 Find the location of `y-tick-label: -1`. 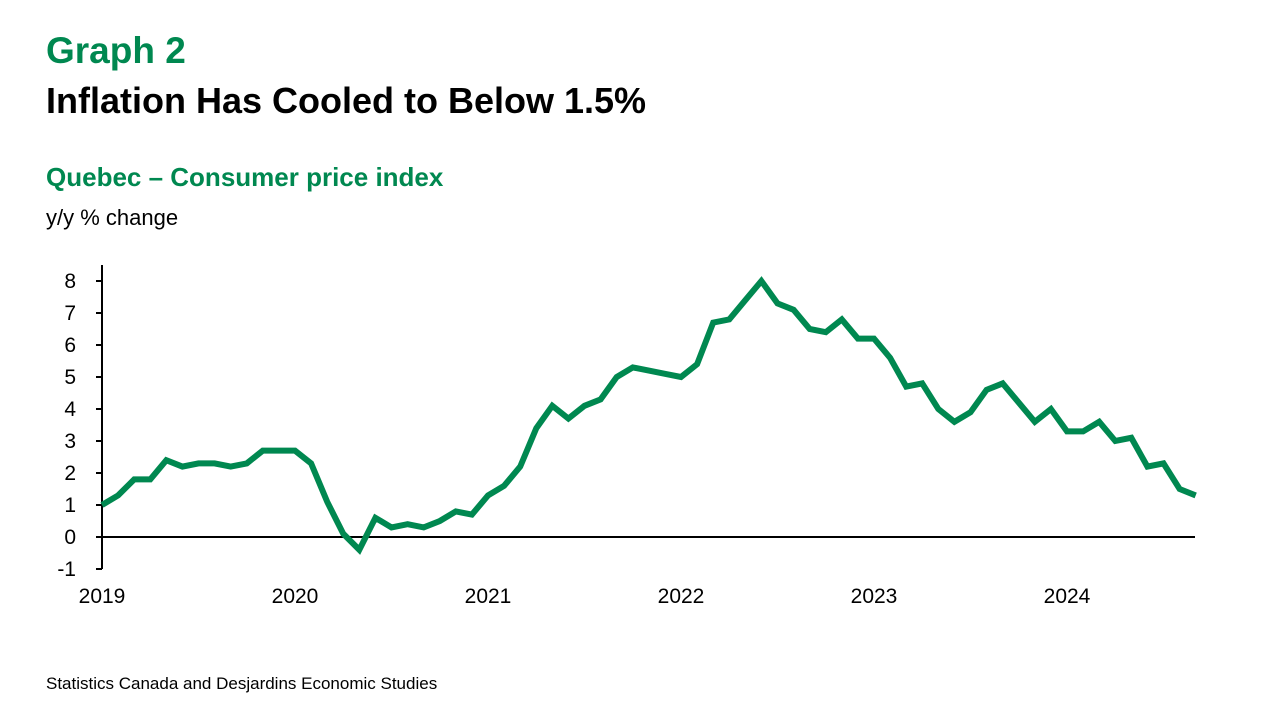

y-tick-label: -1 is located at coordinates (66, 569).